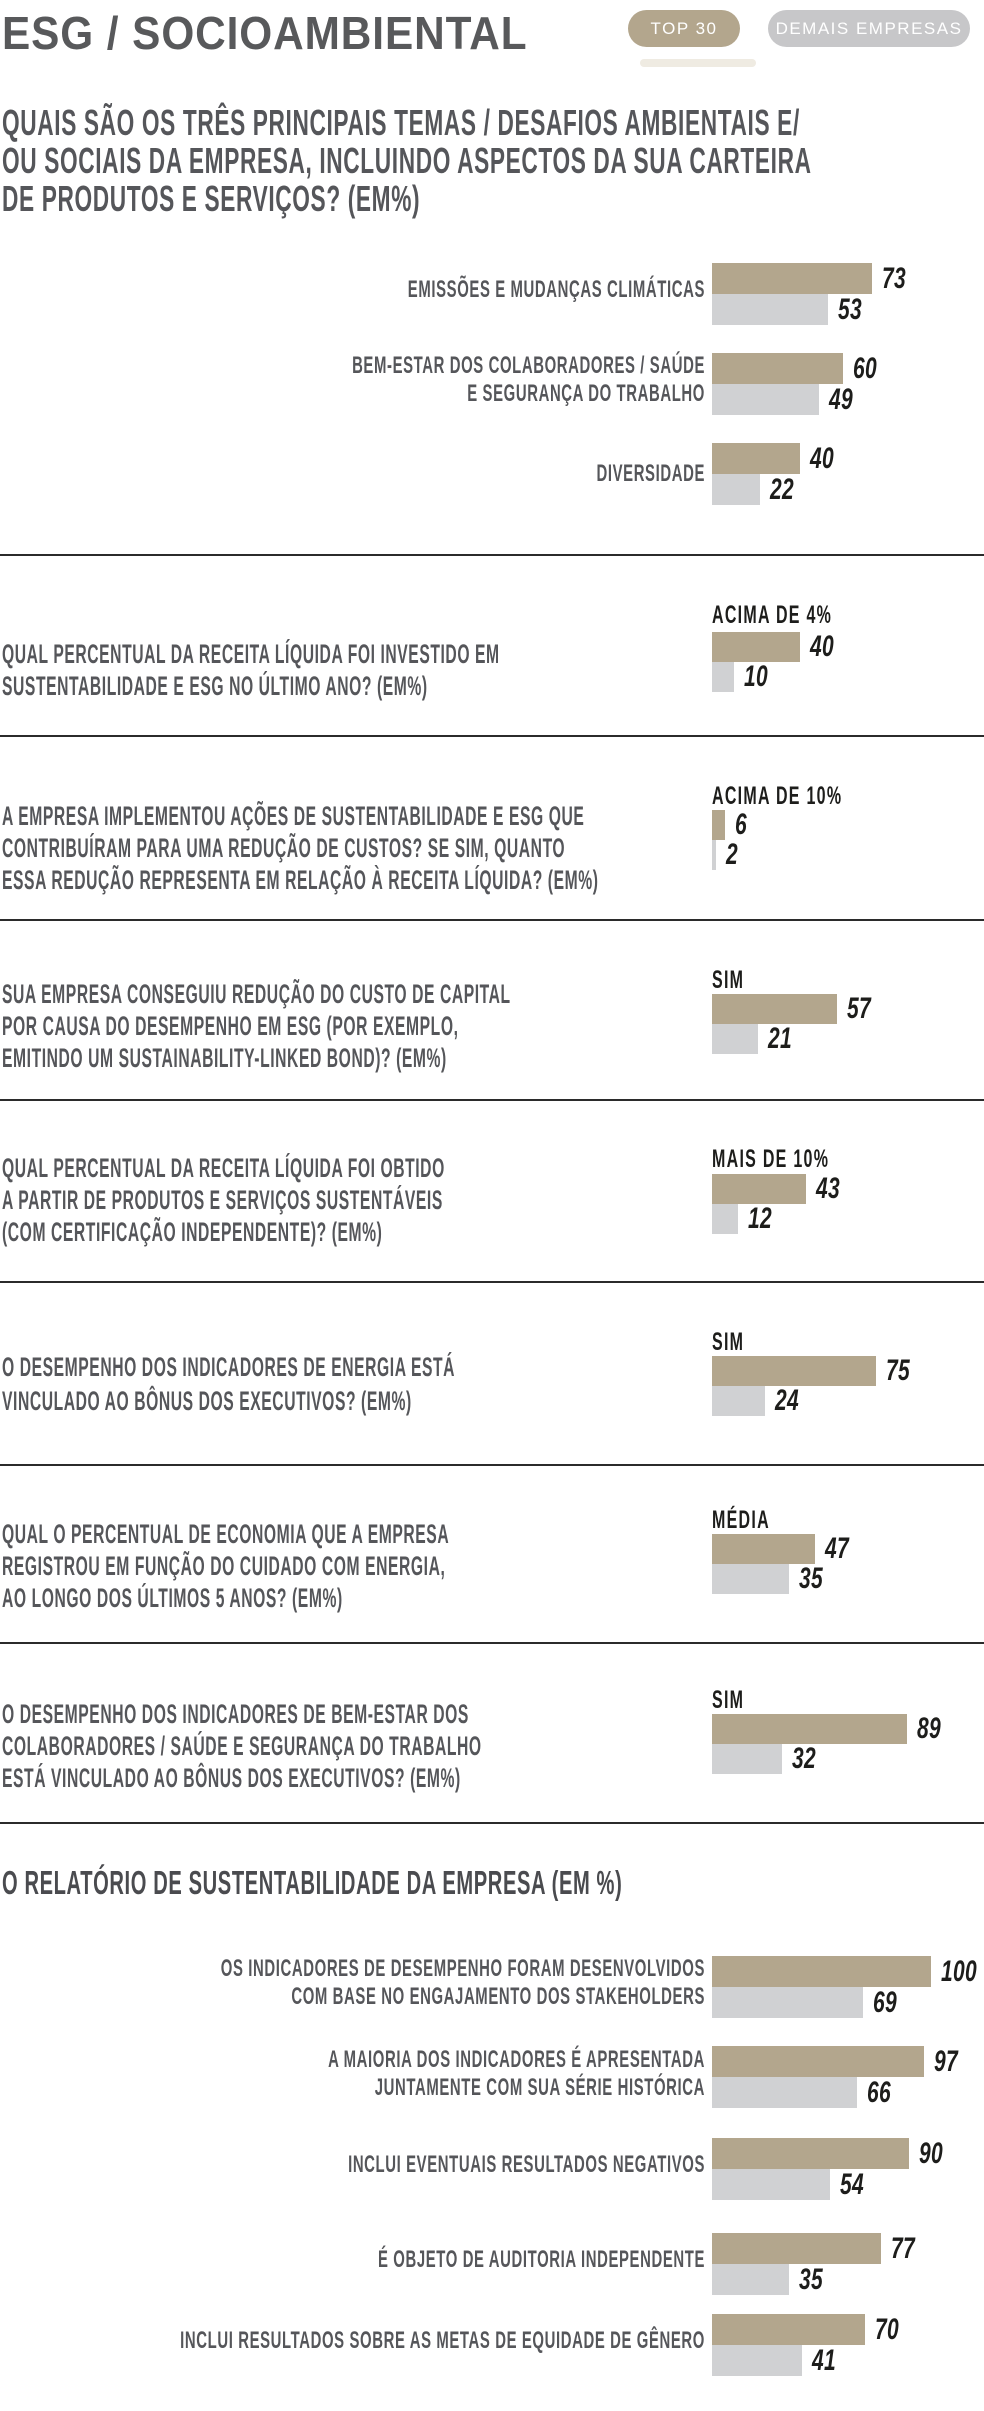 The image size is (984, 2411). What do you see at coordinates (840, 2061) in the screenshot?
I see `bar-row: 97` at bounding box center [840, 2061].